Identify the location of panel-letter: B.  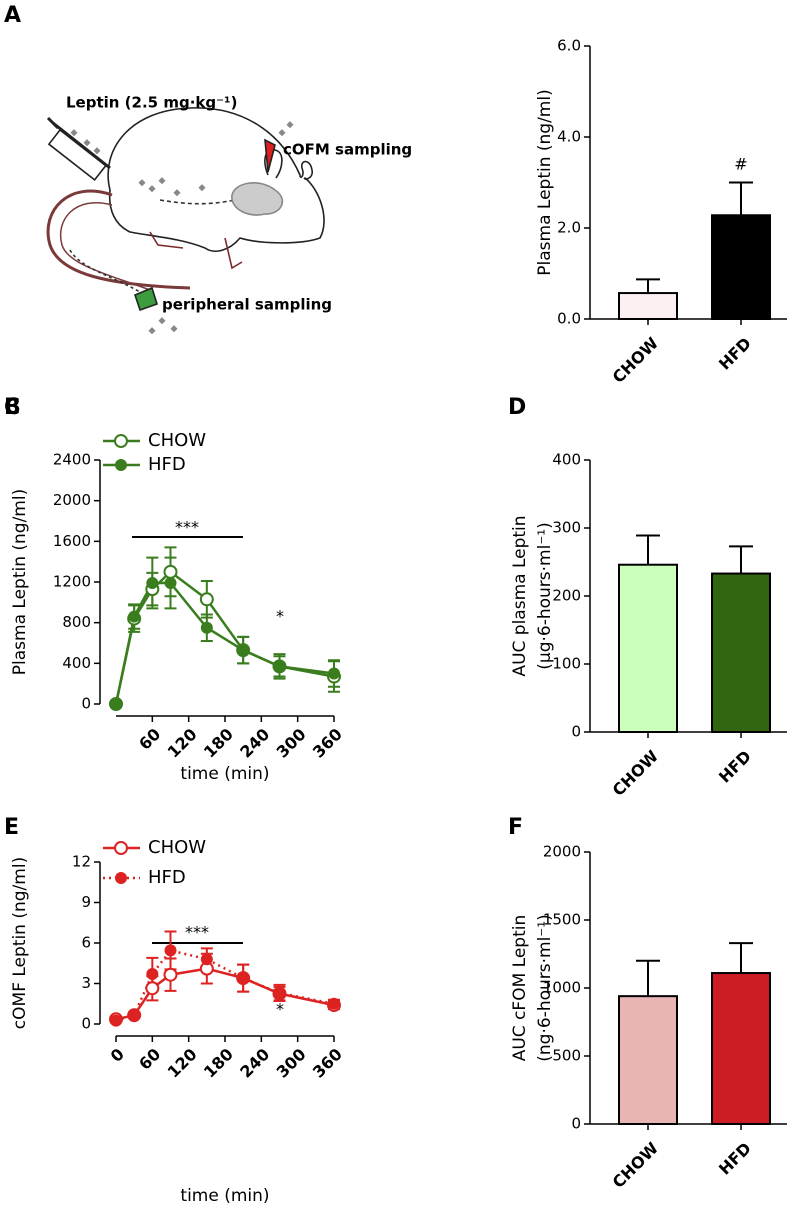
(12, 407).